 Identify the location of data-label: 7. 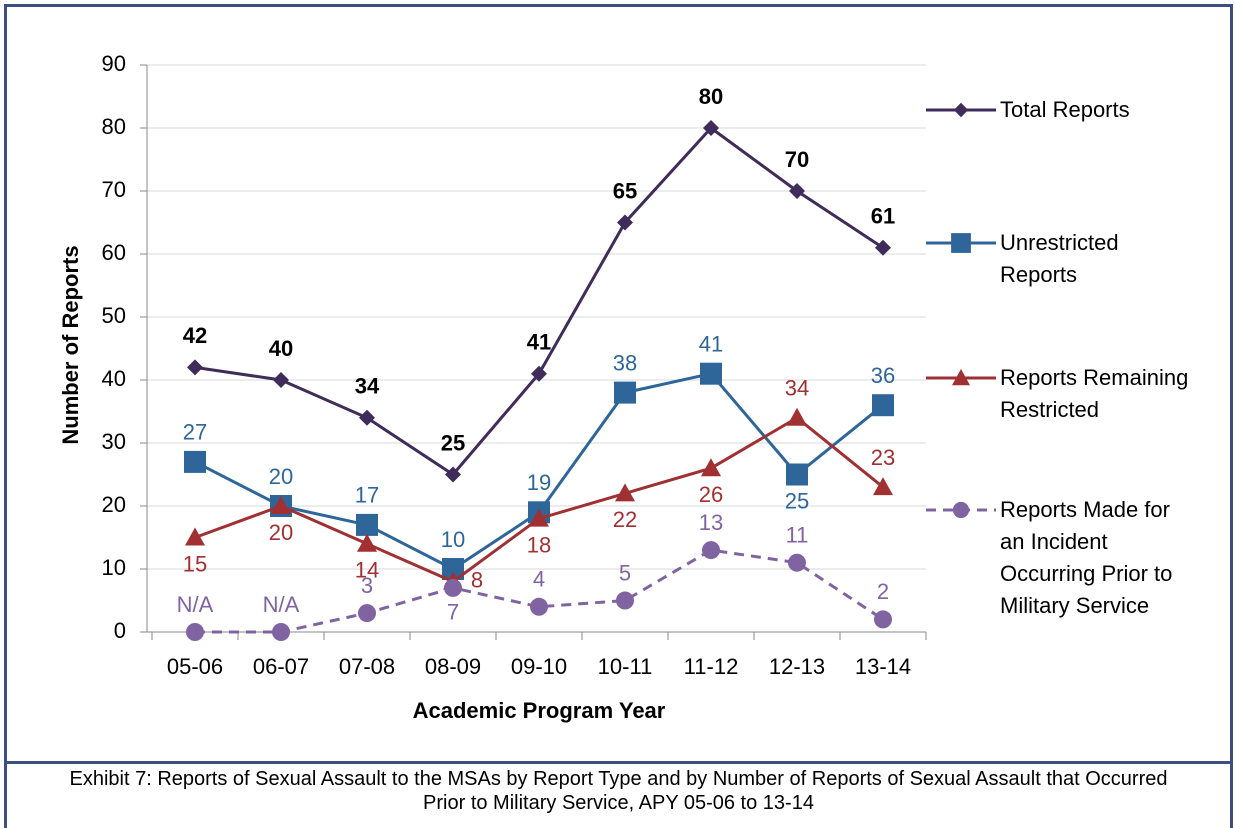
(453, 612).